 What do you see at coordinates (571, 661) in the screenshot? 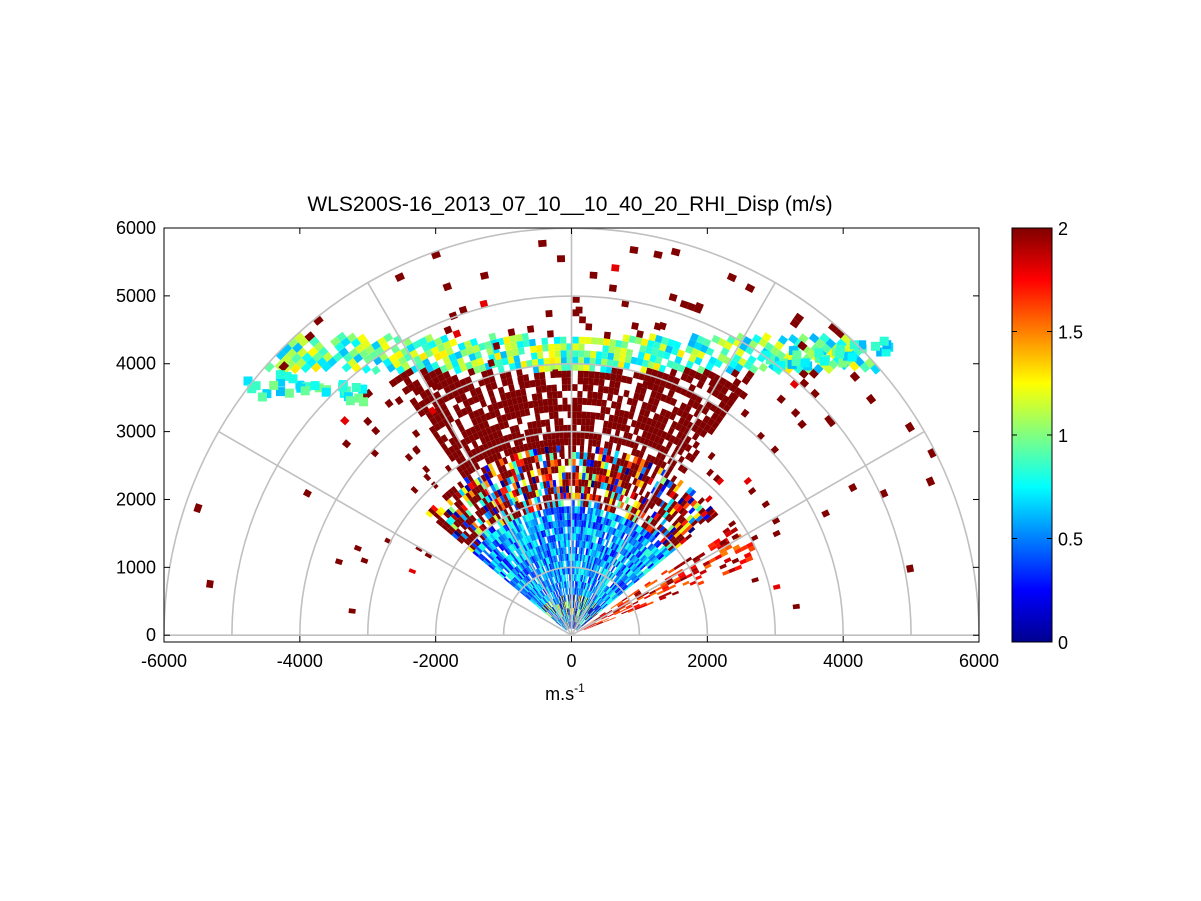
I see `x-tick-label: 0` at bounding box center [571, 661].